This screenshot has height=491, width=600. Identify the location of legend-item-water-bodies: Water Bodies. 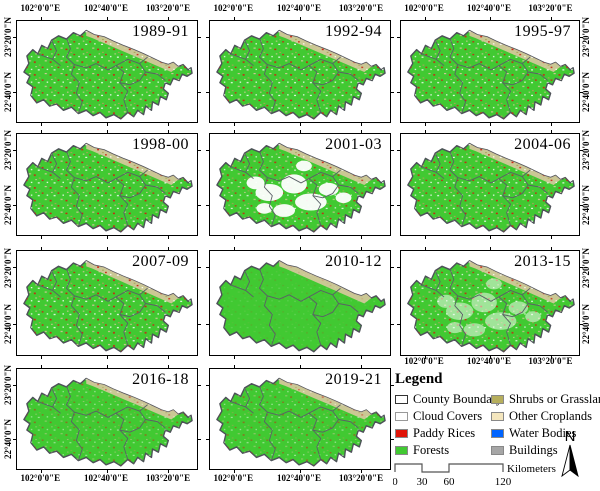
(545, 433).